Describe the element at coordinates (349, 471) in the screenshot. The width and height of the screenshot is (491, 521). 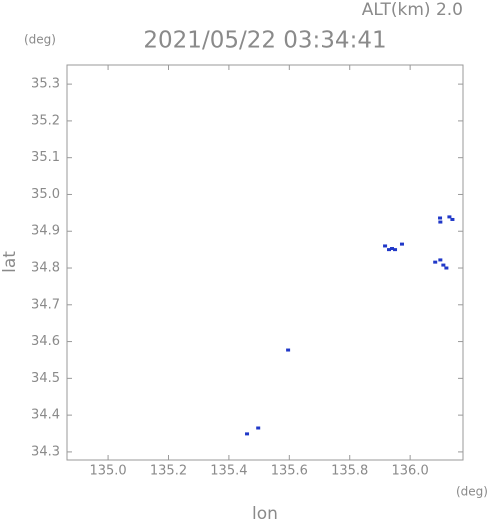
I see `x-tick-label: 135.8` at that location.